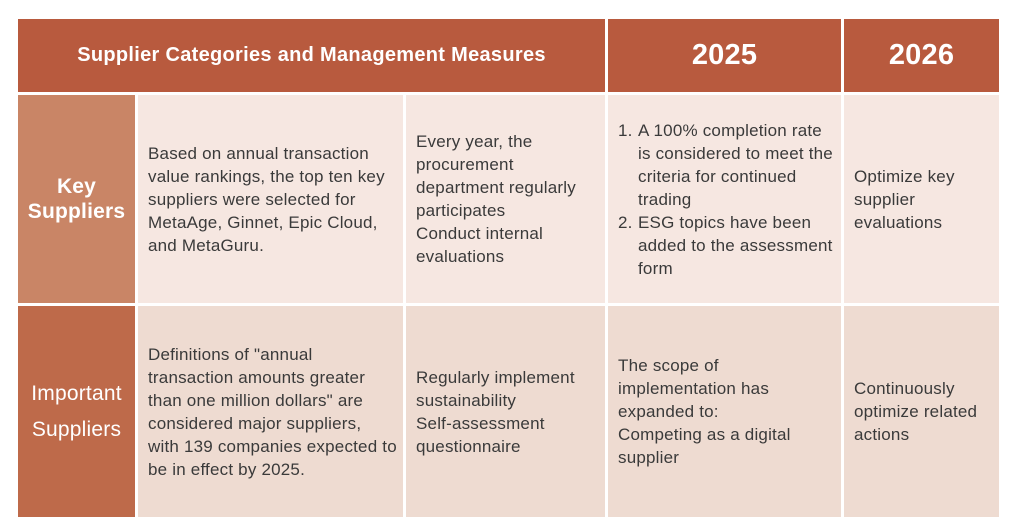  I want to click on list-item-number: 2., so click(625, 222).